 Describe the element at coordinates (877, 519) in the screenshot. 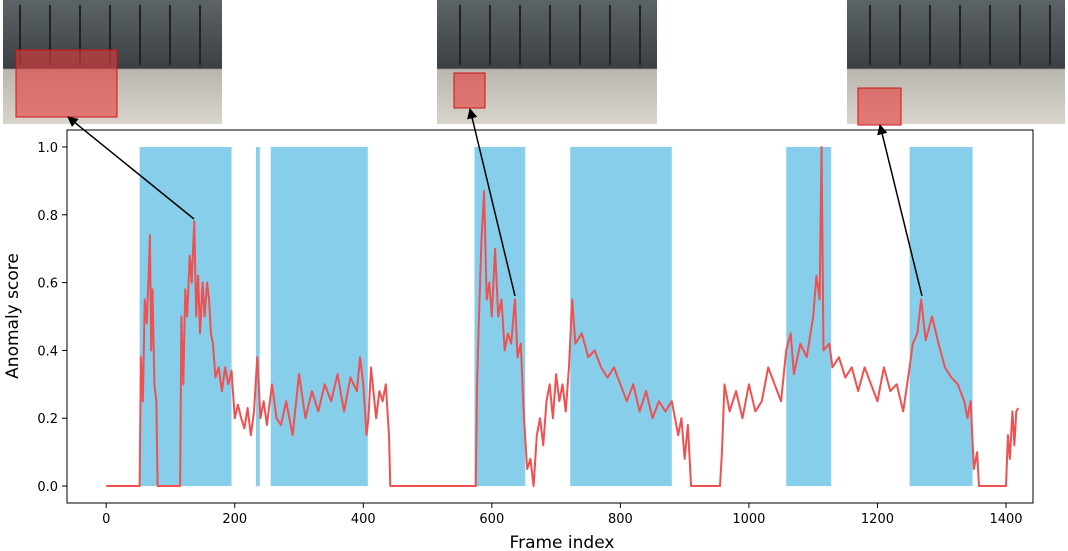

I see `x-tick-label: 1200` at that location.